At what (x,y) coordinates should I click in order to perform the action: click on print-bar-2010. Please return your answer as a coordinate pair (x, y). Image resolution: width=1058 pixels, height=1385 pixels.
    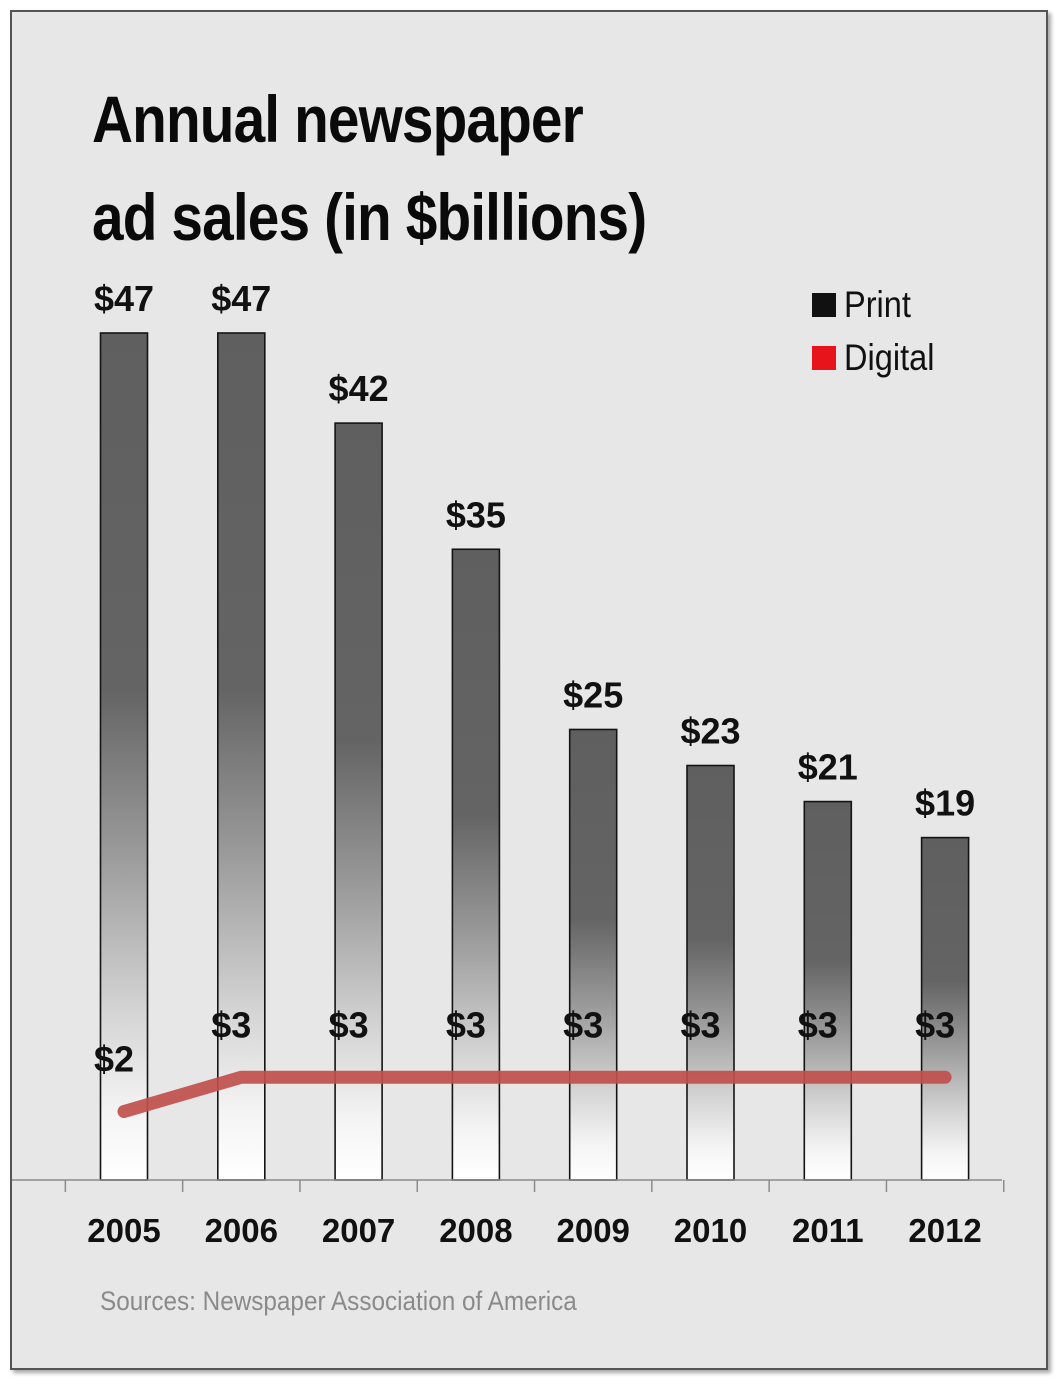
    Looking at the image, I should click on (710, 972).